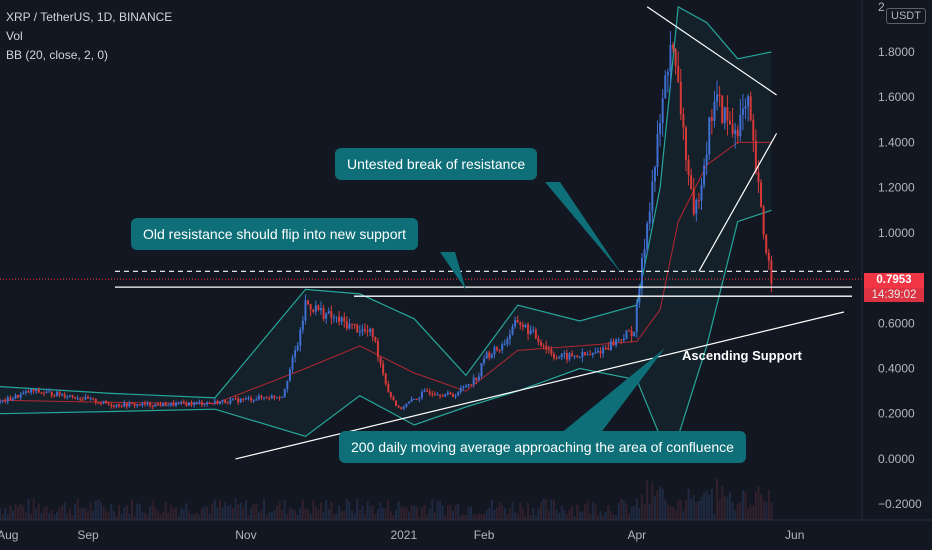  What do you see at coordinates (57, 55) in the screenshot?
I see `bb-indicator-label: BB (20, close, 2, 0)` at bounding box center [57, 55].